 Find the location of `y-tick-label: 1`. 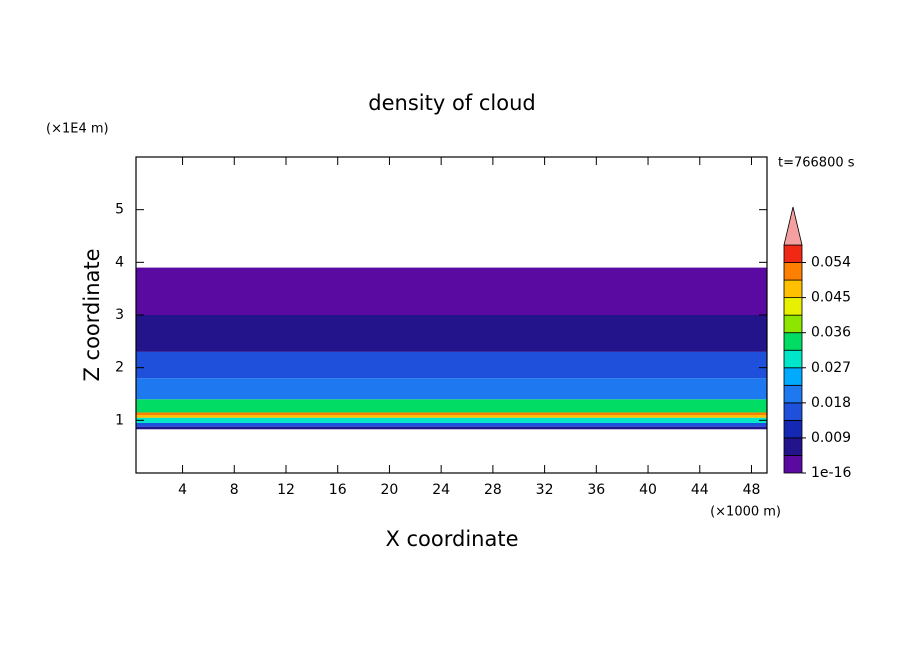

y-tick-label: 1 is located at coordinates (119, 420).